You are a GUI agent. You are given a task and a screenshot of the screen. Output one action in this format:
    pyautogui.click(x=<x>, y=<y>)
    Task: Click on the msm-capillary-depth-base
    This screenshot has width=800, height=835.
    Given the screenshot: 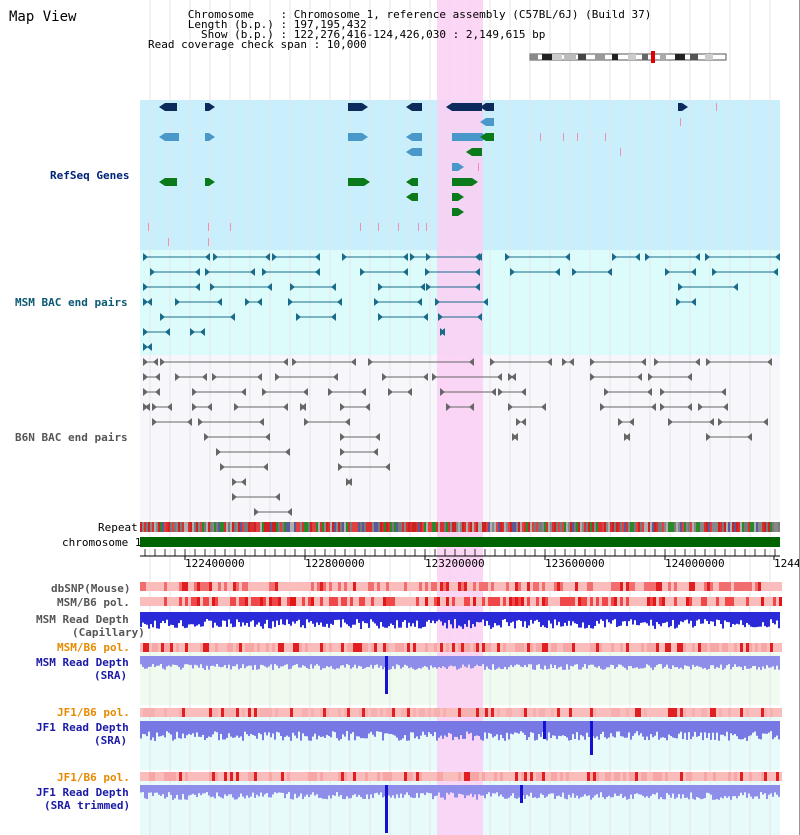 What is the action you would take?
    pyautogui.click(x=460, y=615)
    